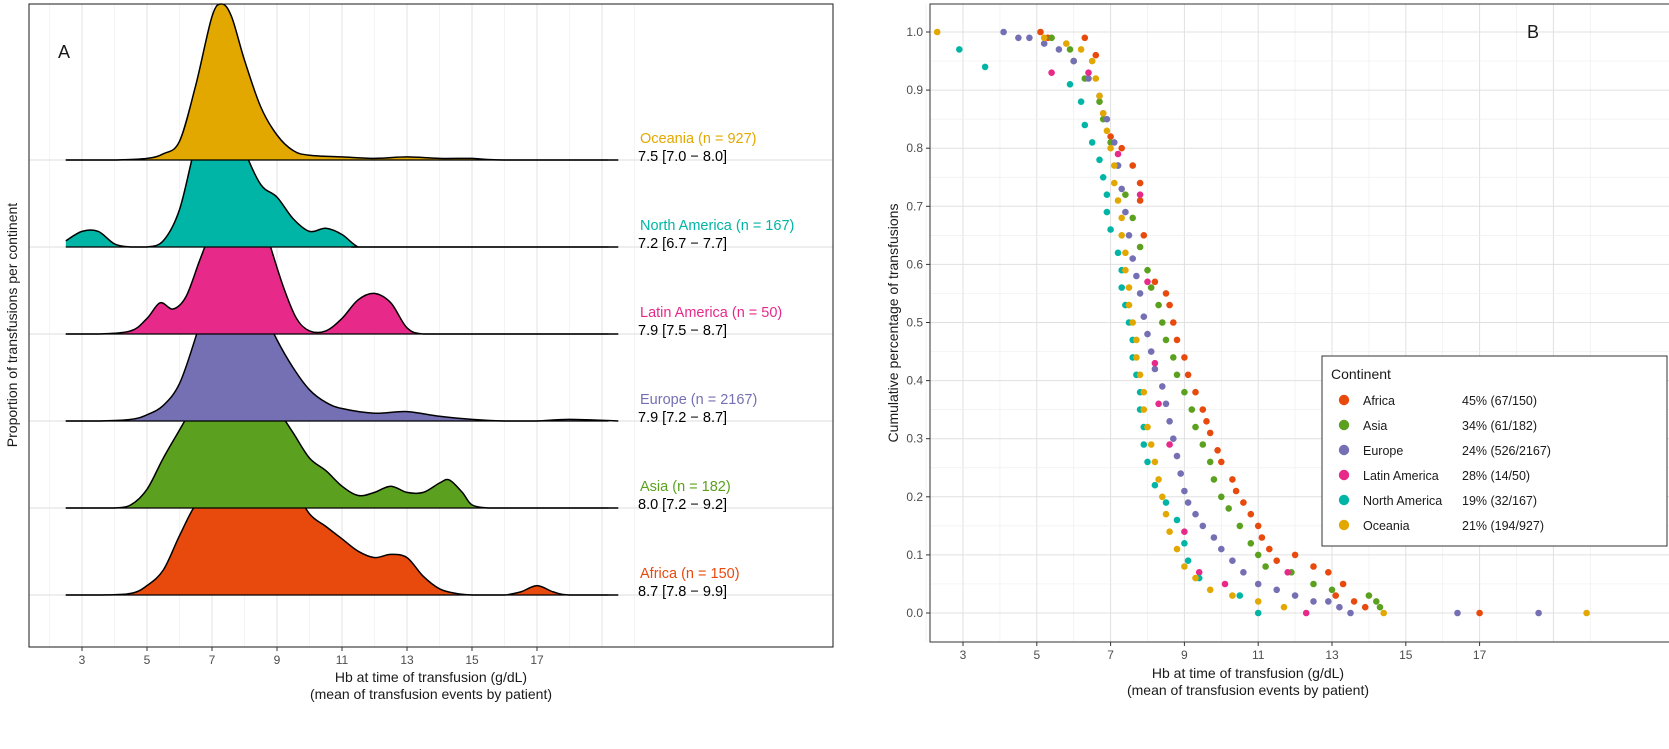  I want to click on panel-a-x-axis-title-line2: (mean of transfusion events by patient), so click(431, 694).